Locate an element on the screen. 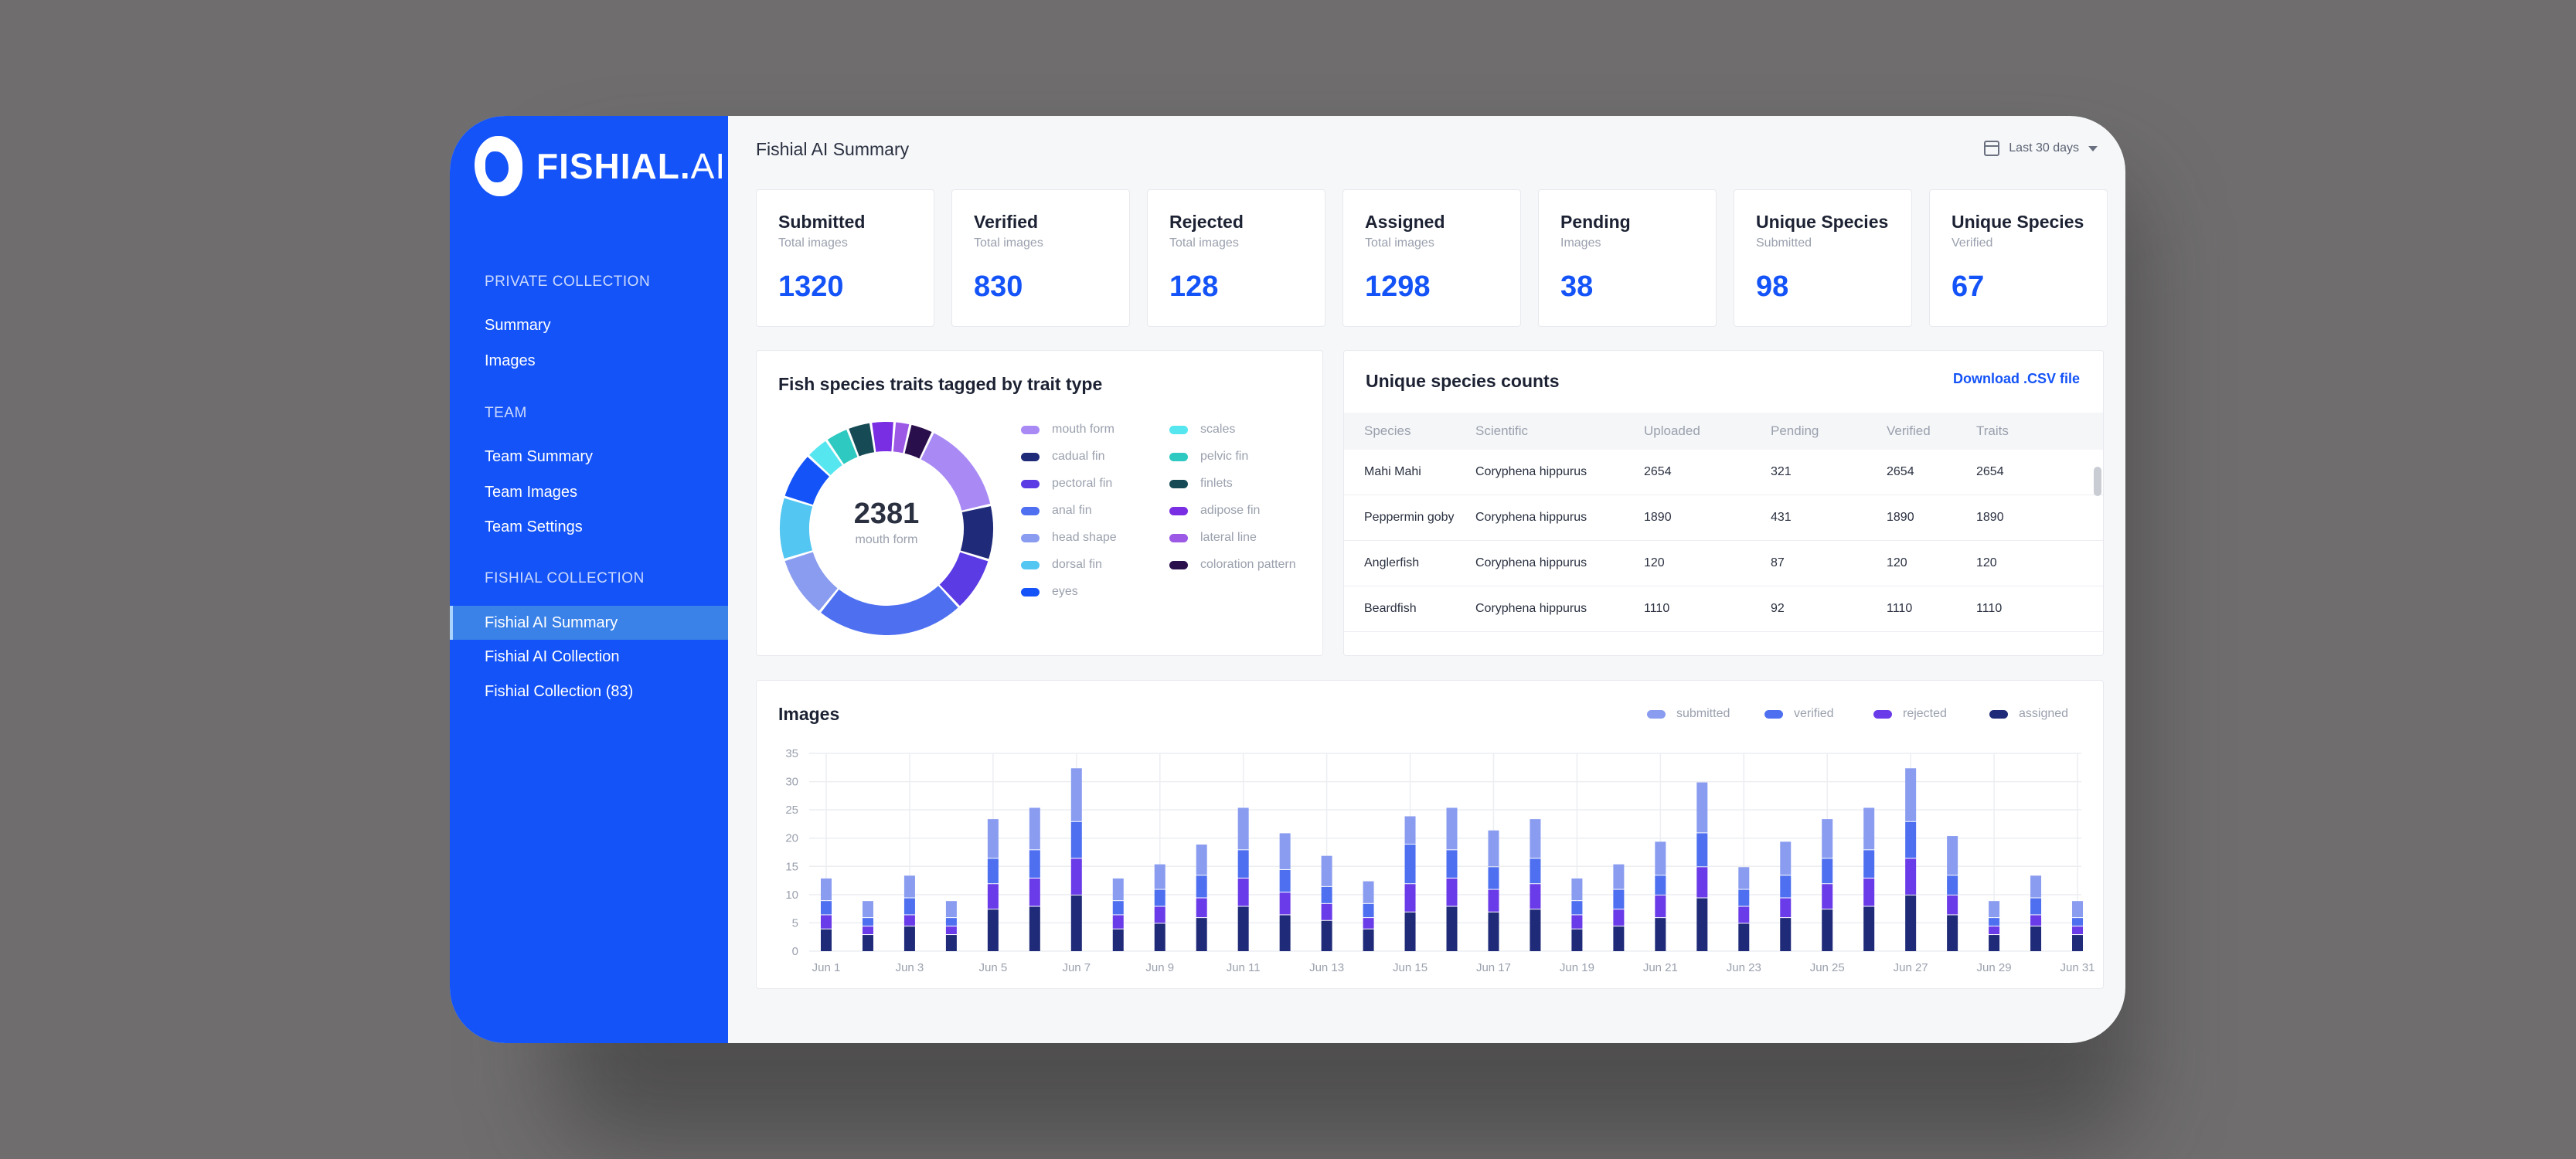 This screenshot has width=2576, height=1159. card-rejected: Rejected Total images 128 is located at coordinates (1236, 258).